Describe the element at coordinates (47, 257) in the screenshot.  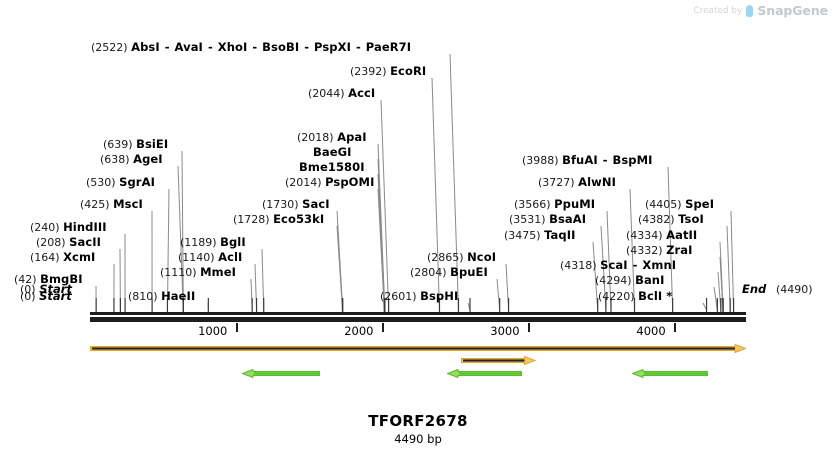
I see `site-position: (164)` at that location.